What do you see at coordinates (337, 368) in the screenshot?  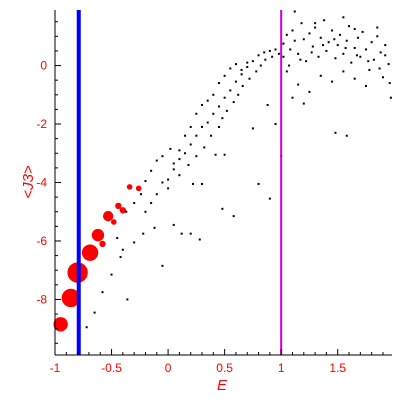 I see `x-tick-label: 1.5` at bounding box center [337, 368].